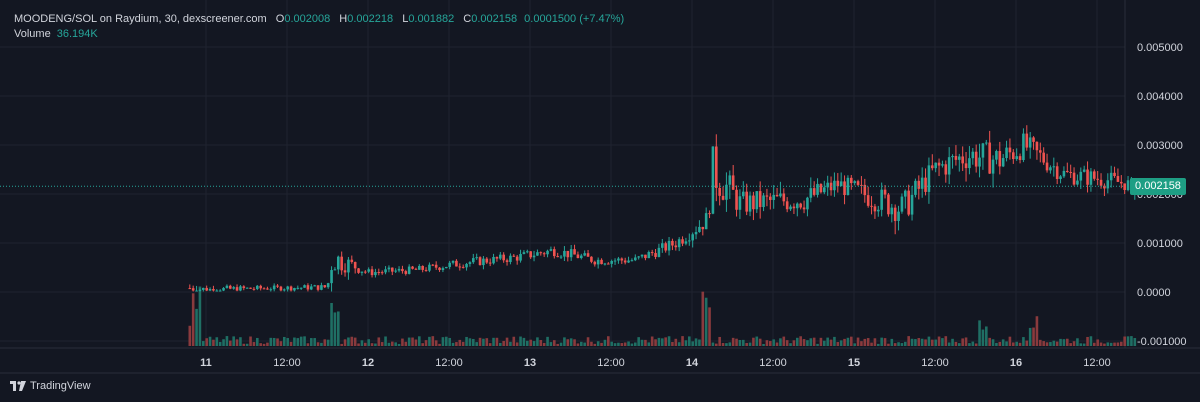 The width and height of the screenshot is (1200, 402). I want to click on brand-label: TradingView, so click(60, 386).